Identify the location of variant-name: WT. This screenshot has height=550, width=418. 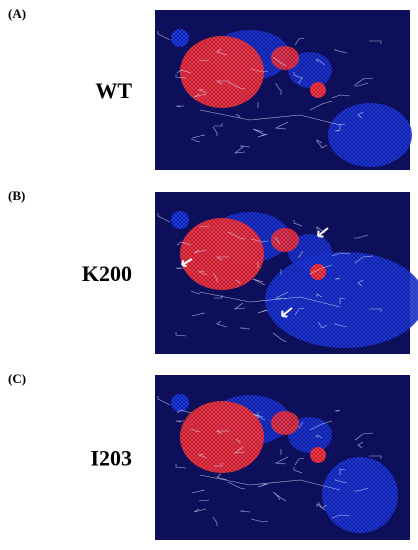
(113, 90).